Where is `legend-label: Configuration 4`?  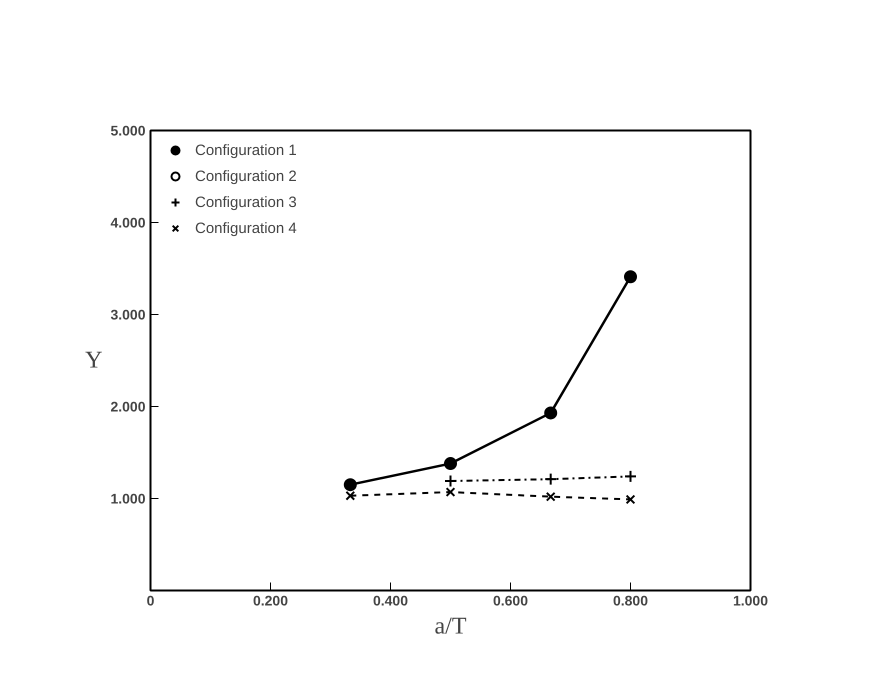 legend-label: Configuration 4 is located at coordinates (246, 228).